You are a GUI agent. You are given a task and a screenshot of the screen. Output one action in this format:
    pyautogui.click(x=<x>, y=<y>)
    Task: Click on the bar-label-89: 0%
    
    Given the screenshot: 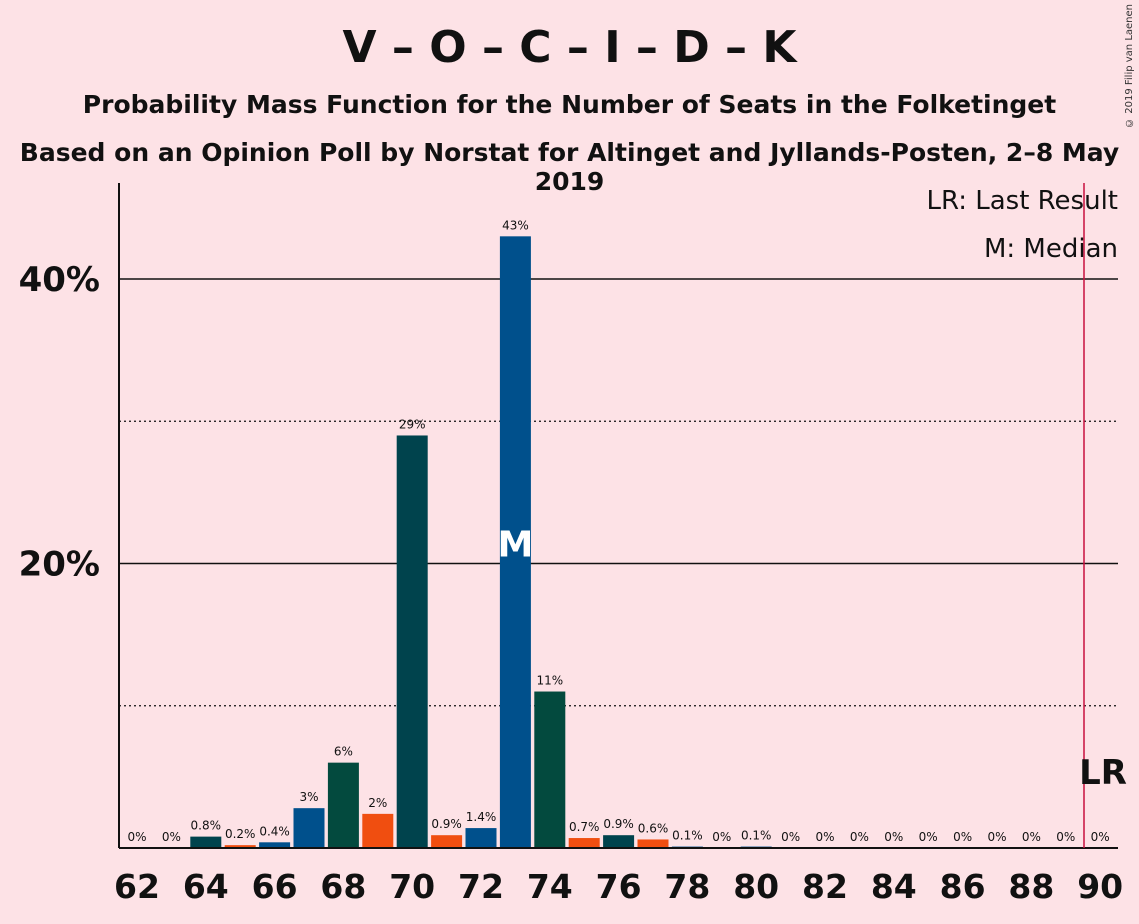 What is the action you would take?
    pyautogui.click(x=1065, y=837)
    